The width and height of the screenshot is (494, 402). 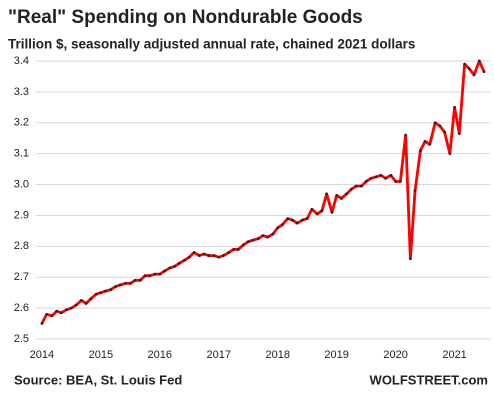 What do you see at coordinates (21, 339) in the screenshot?
I see `y-tick-label: 2.5` at bounding box center [21, 339].